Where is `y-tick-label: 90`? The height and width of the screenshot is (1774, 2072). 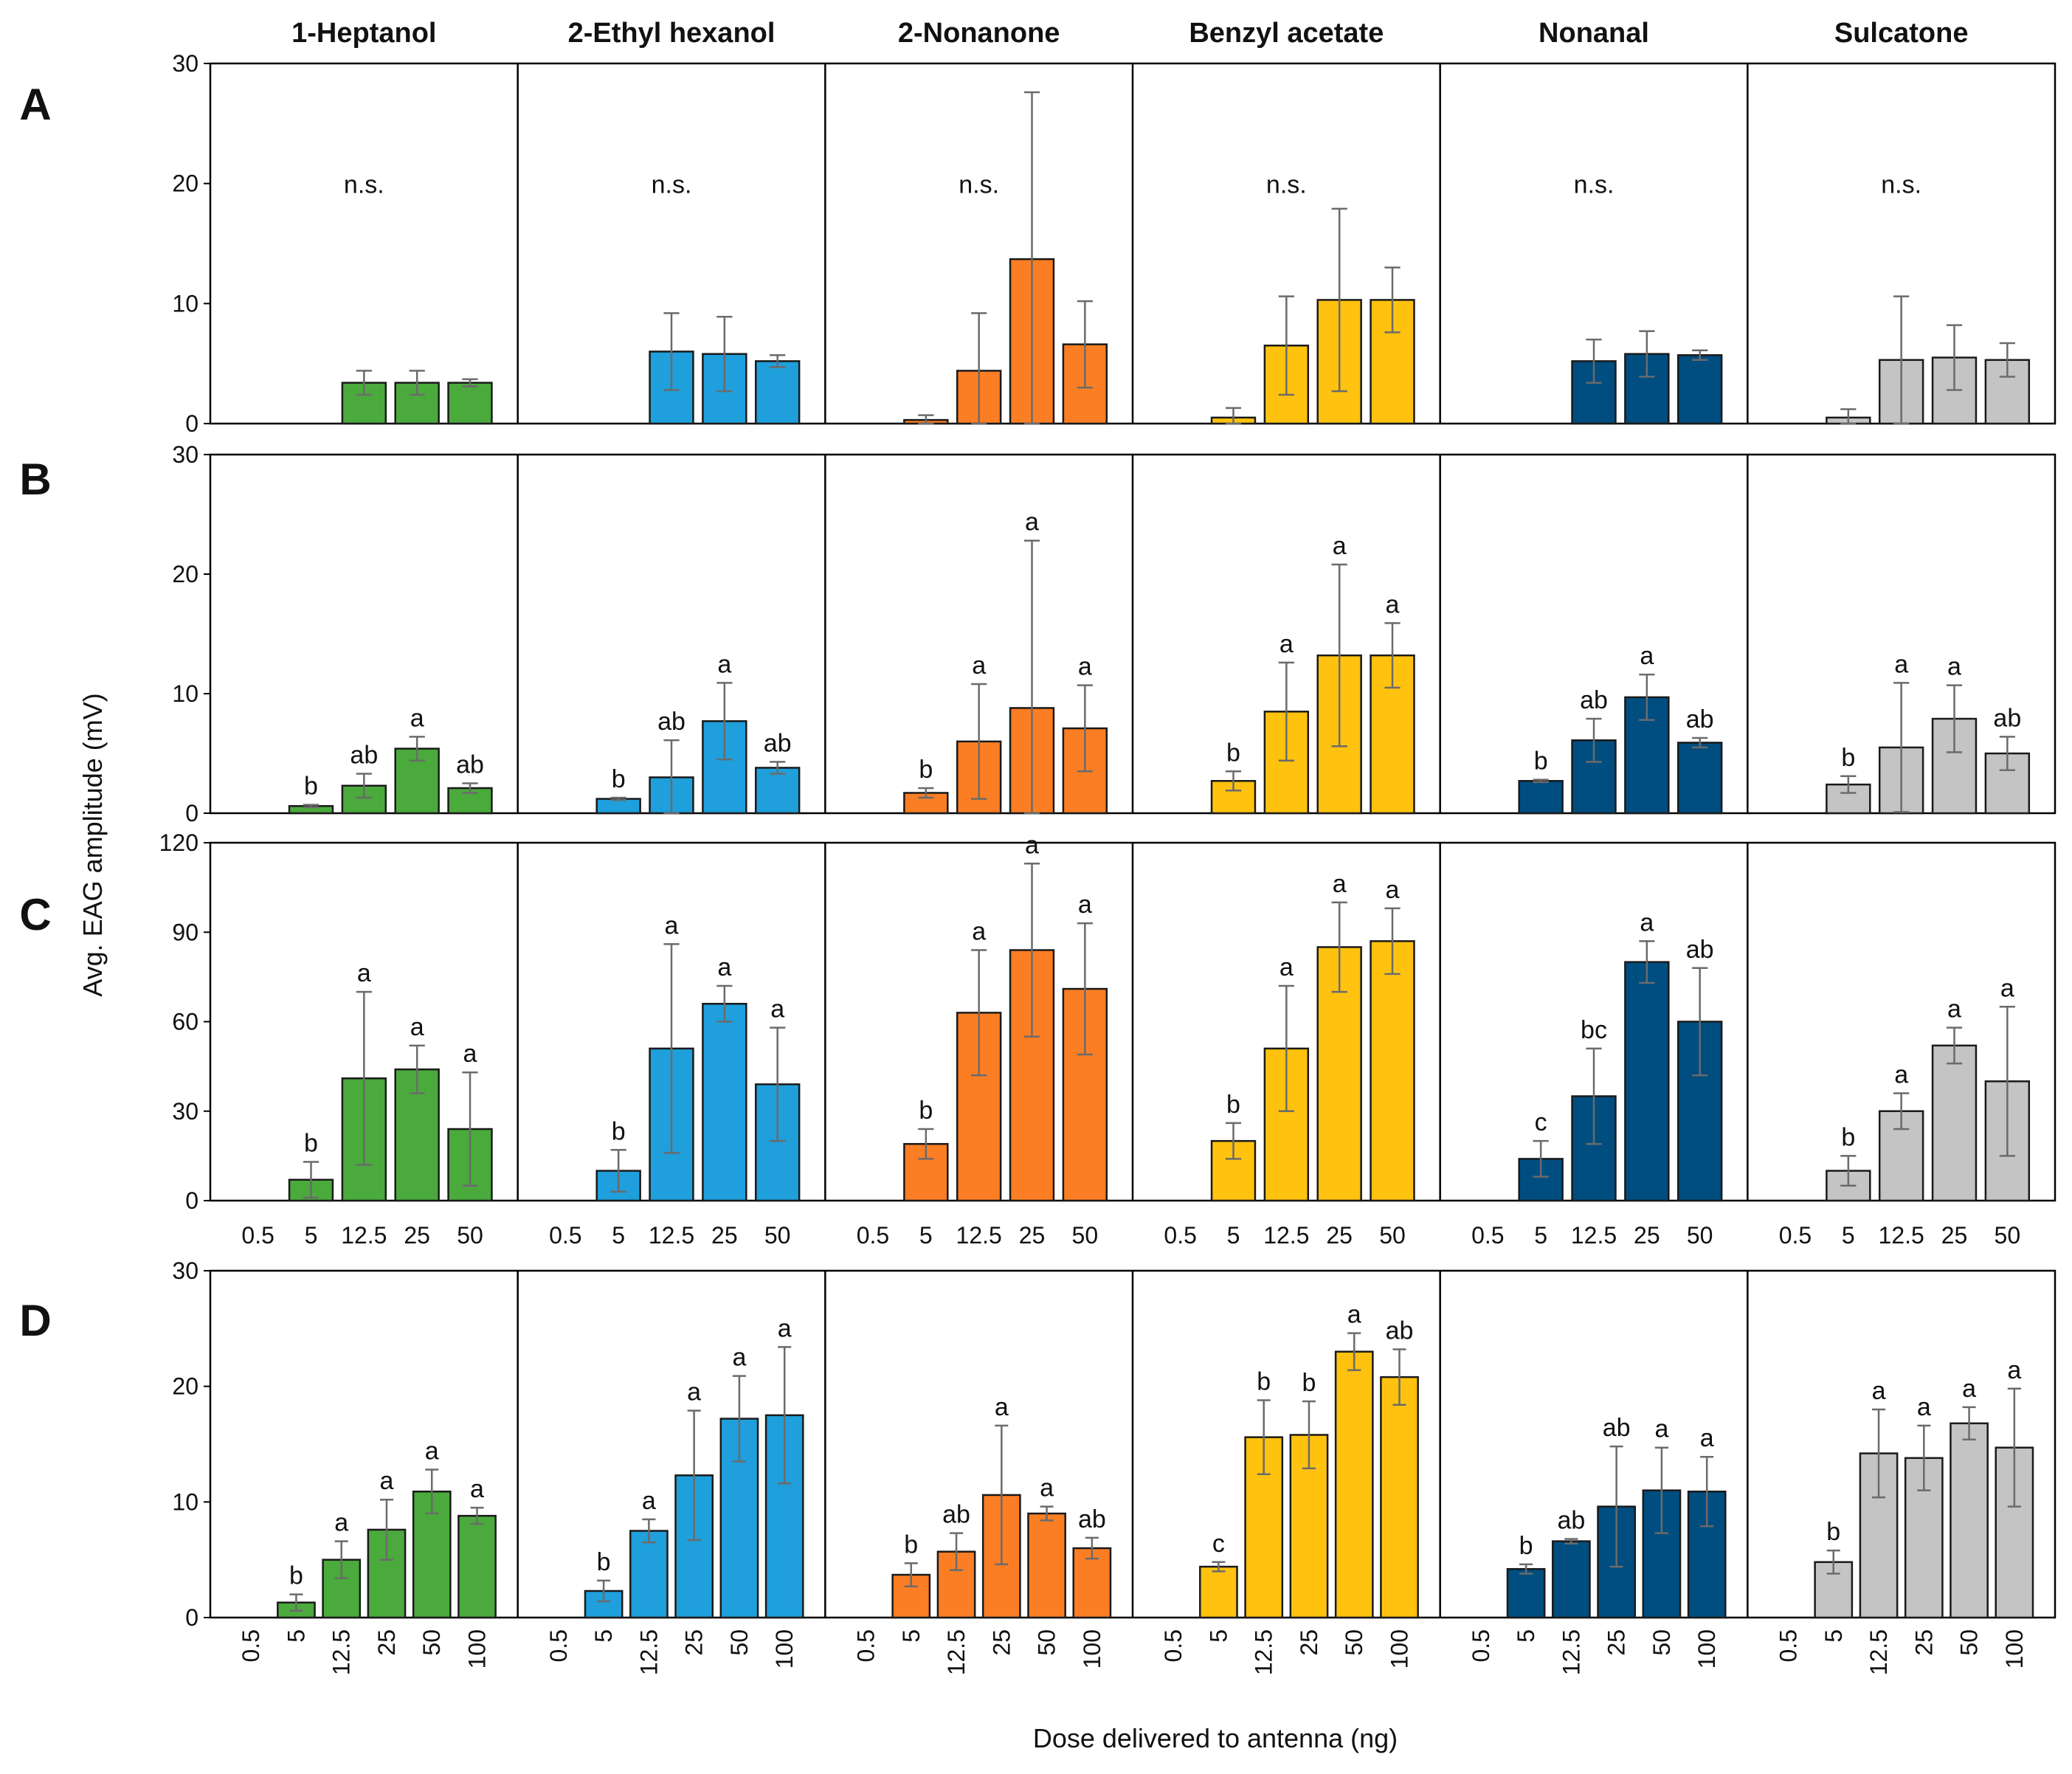
y-tick-label: 90 is located at coordinates (185, 932).